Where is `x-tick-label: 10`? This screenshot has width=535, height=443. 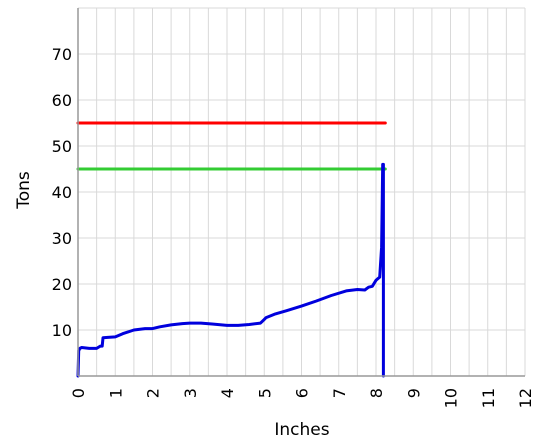 x-tick-label: 10 is located at coordinates (451, 398).